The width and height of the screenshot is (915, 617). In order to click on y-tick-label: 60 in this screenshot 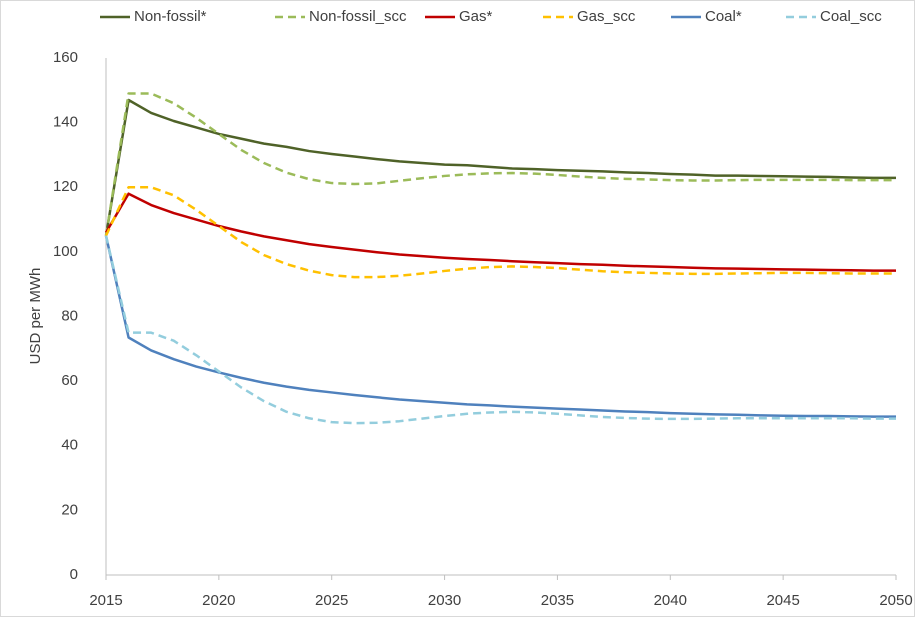, I will do `click(69, 380)`.